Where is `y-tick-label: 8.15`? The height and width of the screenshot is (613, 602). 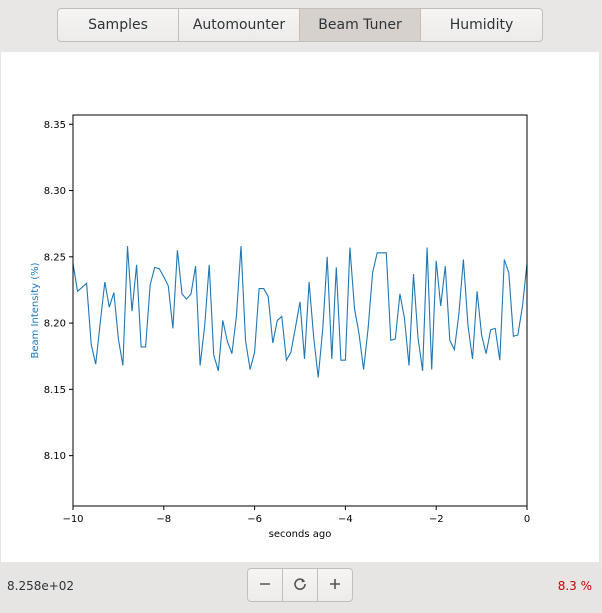 y-tick-label: 8.15 is located at coordinates (55, 390).